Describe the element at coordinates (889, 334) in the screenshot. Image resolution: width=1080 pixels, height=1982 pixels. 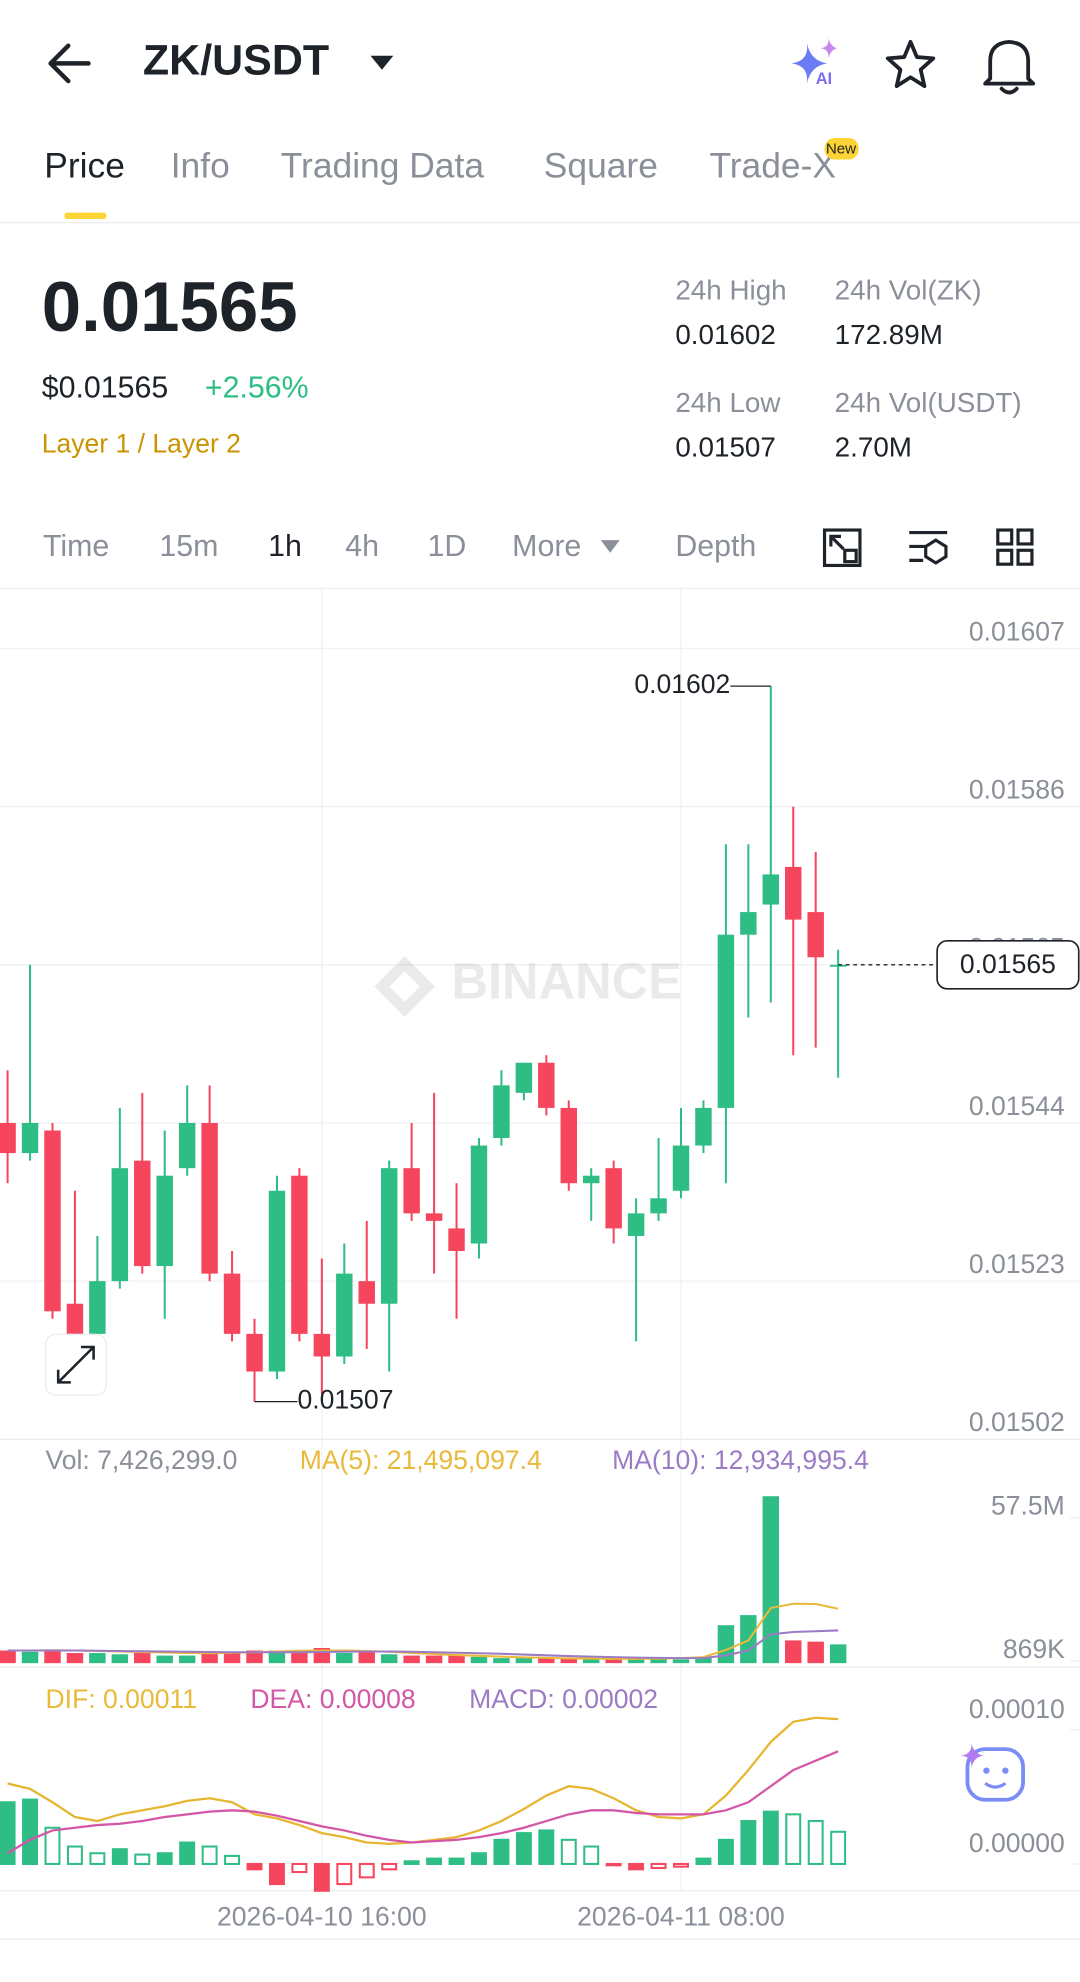
I see `stat-value: 172.89M` at that location.